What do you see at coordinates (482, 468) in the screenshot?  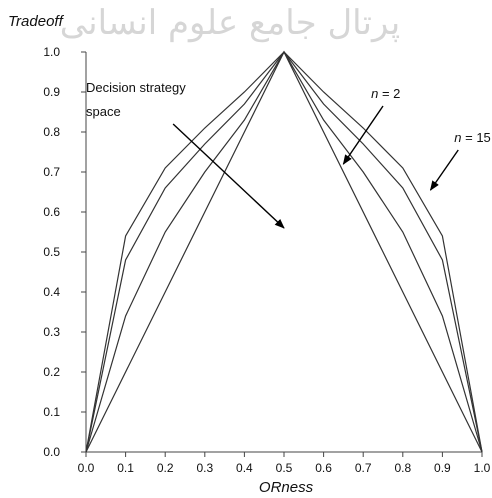 I see `x-tick-label: 1.0` at bounding box center [482, 468].